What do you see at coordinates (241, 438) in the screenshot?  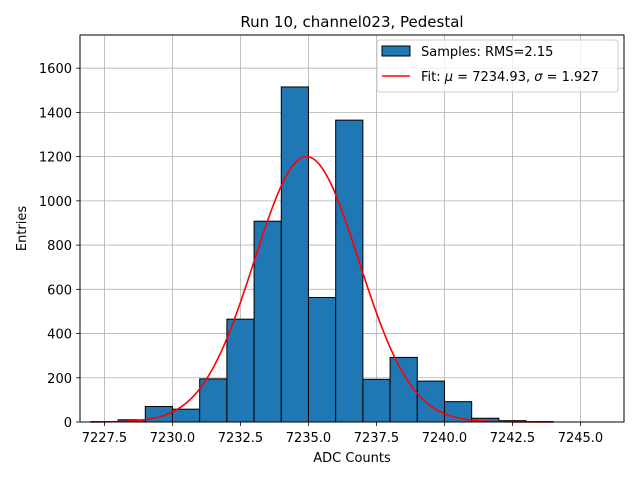 I see `x-tick-label: 7232.5` at bounding box center [241, 438].